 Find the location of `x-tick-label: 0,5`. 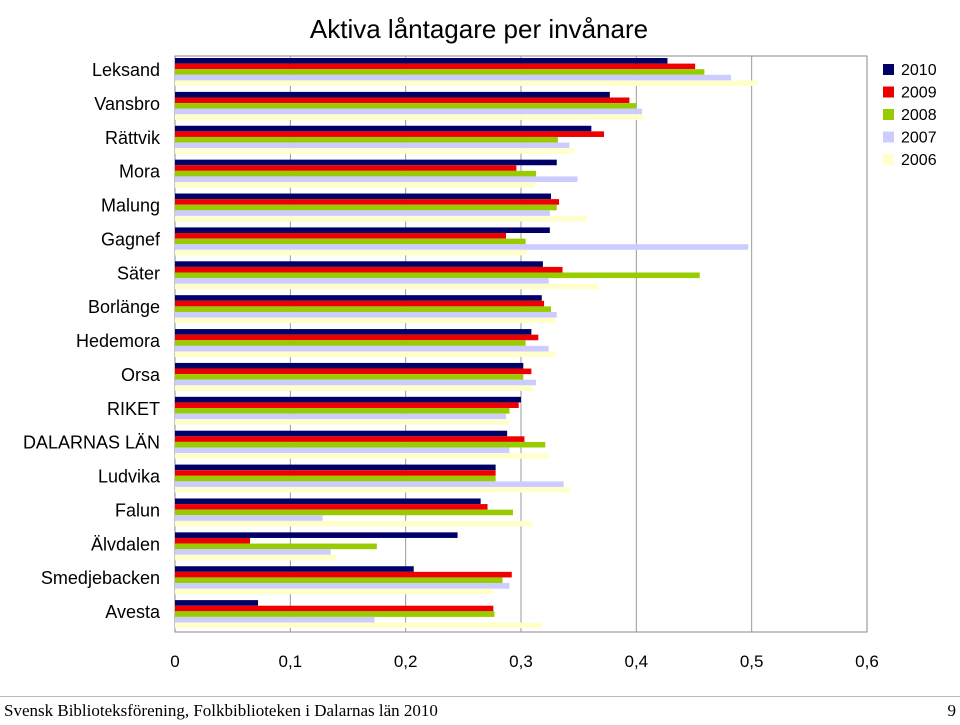

x-tick-label: 0,5 is located at coordinates (752, 661).